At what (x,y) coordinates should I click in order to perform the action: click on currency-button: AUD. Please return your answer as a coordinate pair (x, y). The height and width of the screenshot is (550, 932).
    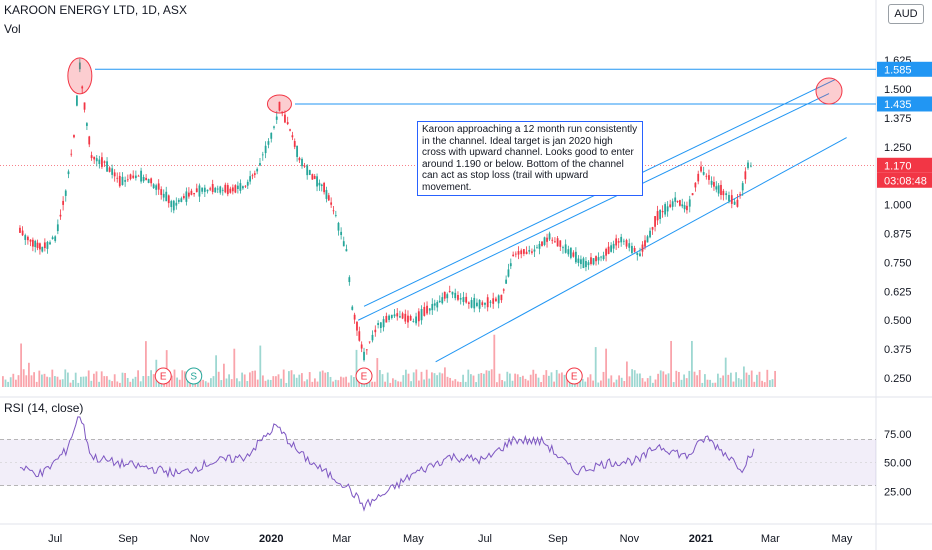
    Looking at the image, I should click on (906, 14).